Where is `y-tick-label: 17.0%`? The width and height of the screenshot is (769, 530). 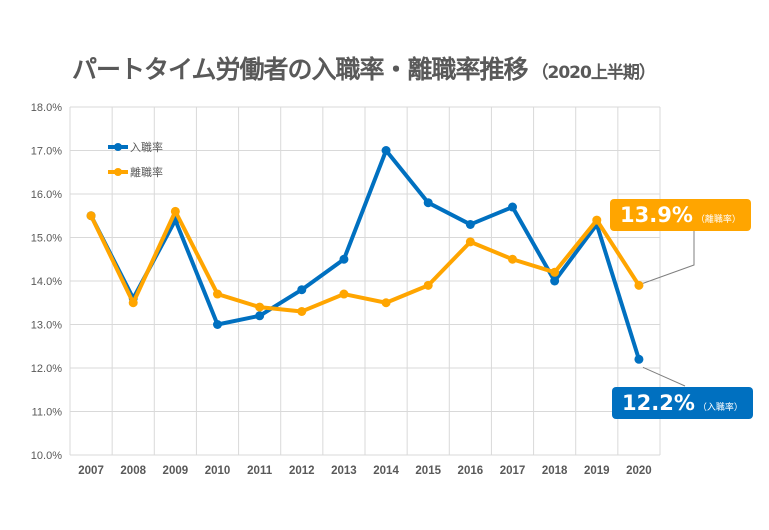 y-tick-label: 17.0% is located at coordinates (46, 152).